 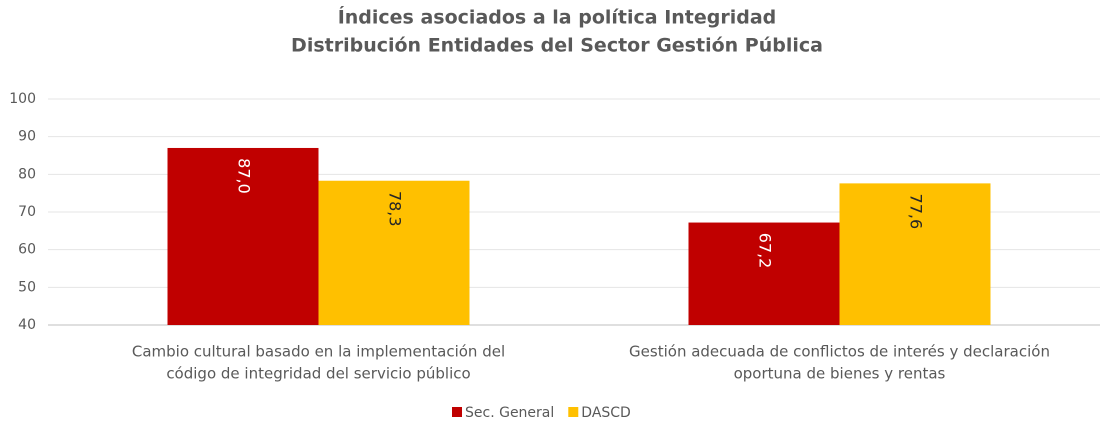 I want to click on y-tick-label: 100, so click(x=22, y=99).